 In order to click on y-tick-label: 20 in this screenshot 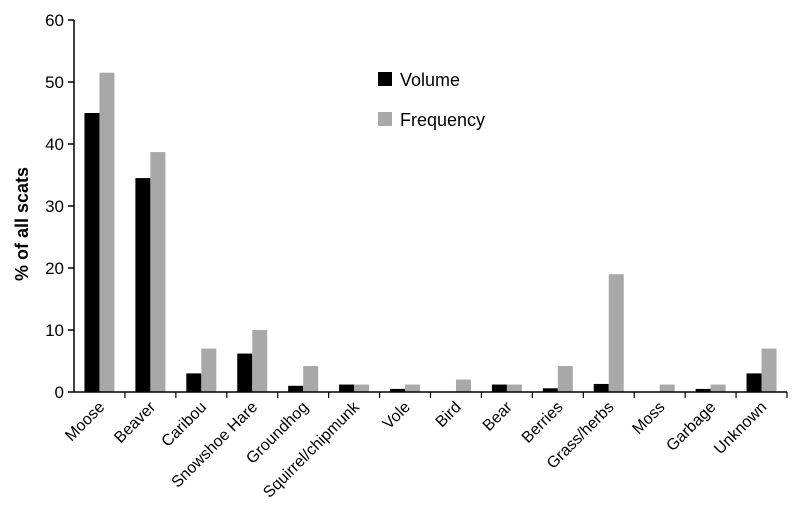, I will do `click(54, 268)`.